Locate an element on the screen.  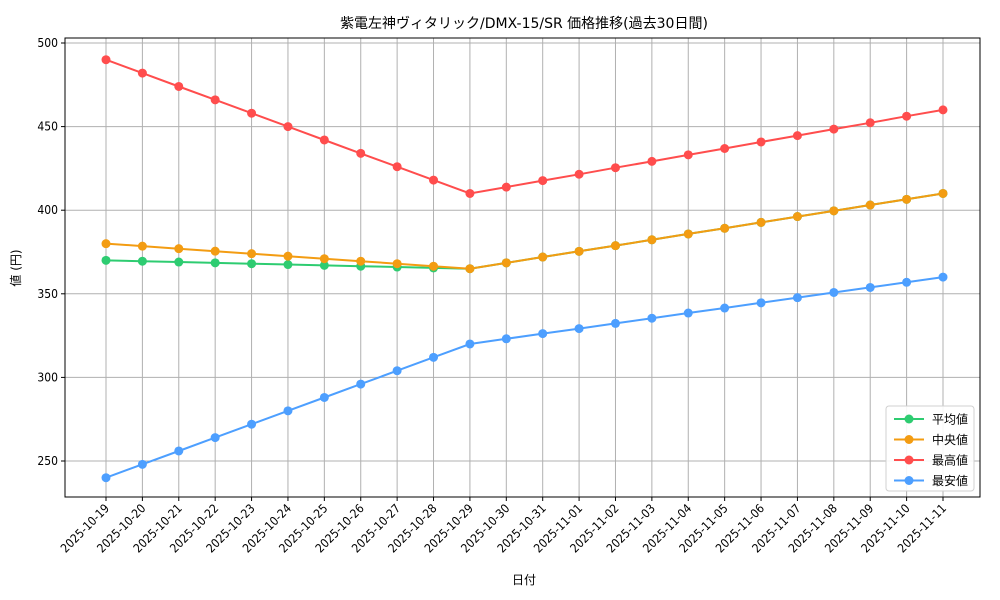
x-axis-title: 日付 is located at coordinates (524, 580).